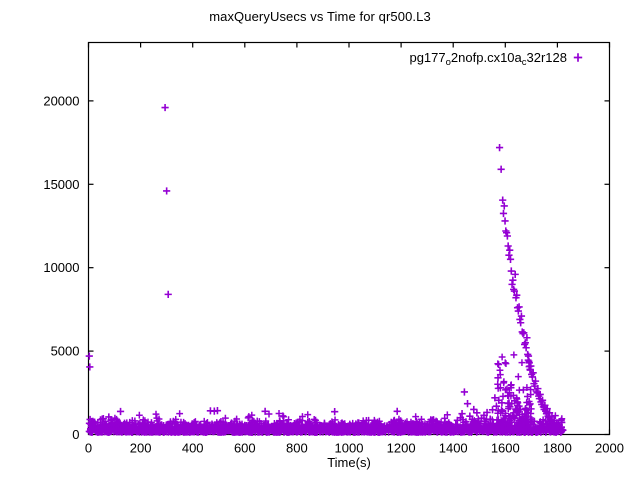  Describe the element at coordinates (349, 462) in the screenshot. I see `x-axis-label: Time(s)` at that location.